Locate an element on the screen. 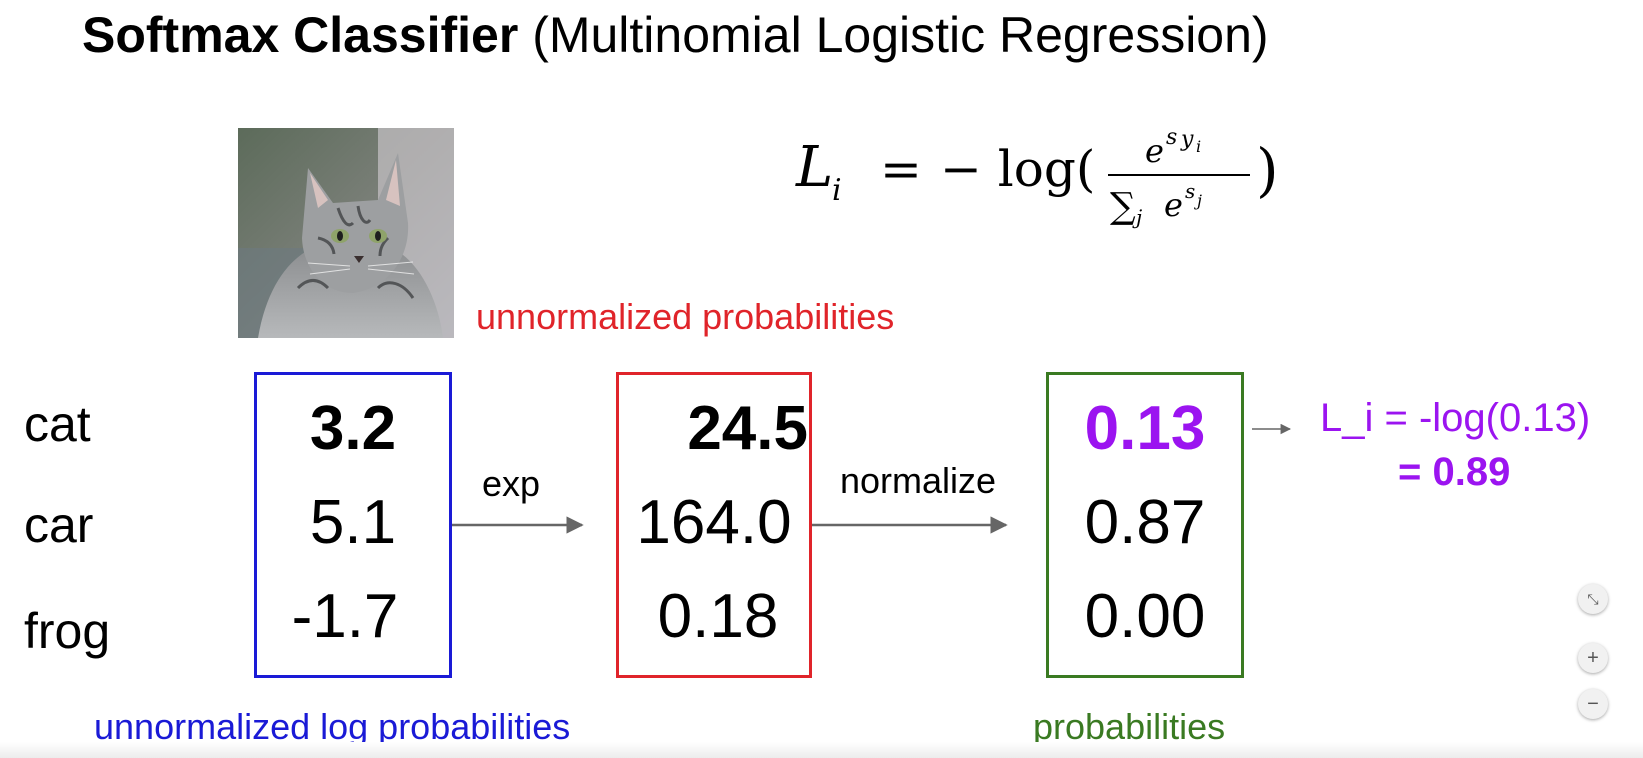  formula-lhs-sub: i is located at coordinates (837, 190).